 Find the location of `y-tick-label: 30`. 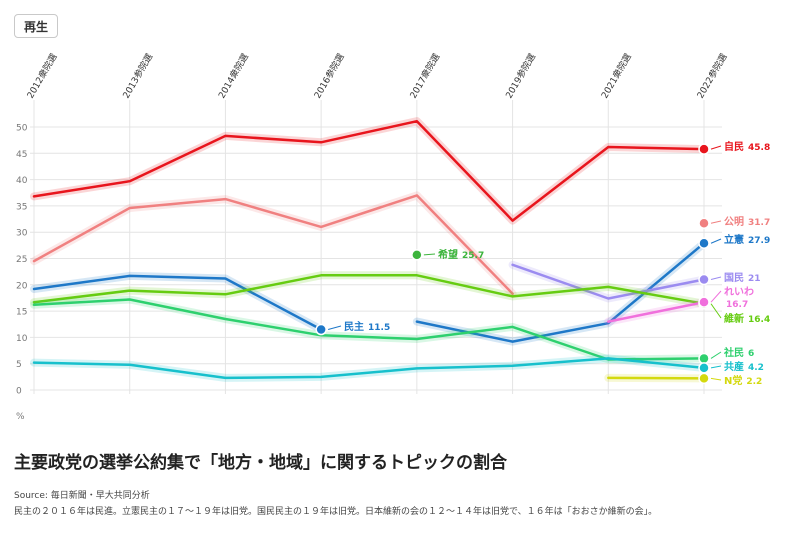

y-tick-label: 30 is located at coordinates (22, 234).